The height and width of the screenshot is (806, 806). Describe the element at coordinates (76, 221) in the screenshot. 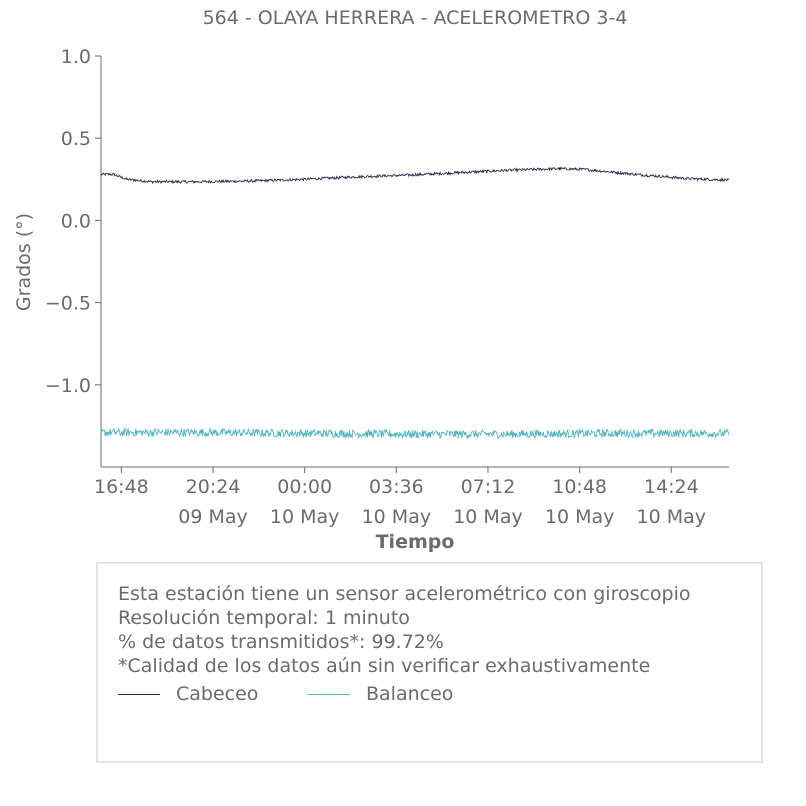

I see `y-tick-label: 0.0` at that location.